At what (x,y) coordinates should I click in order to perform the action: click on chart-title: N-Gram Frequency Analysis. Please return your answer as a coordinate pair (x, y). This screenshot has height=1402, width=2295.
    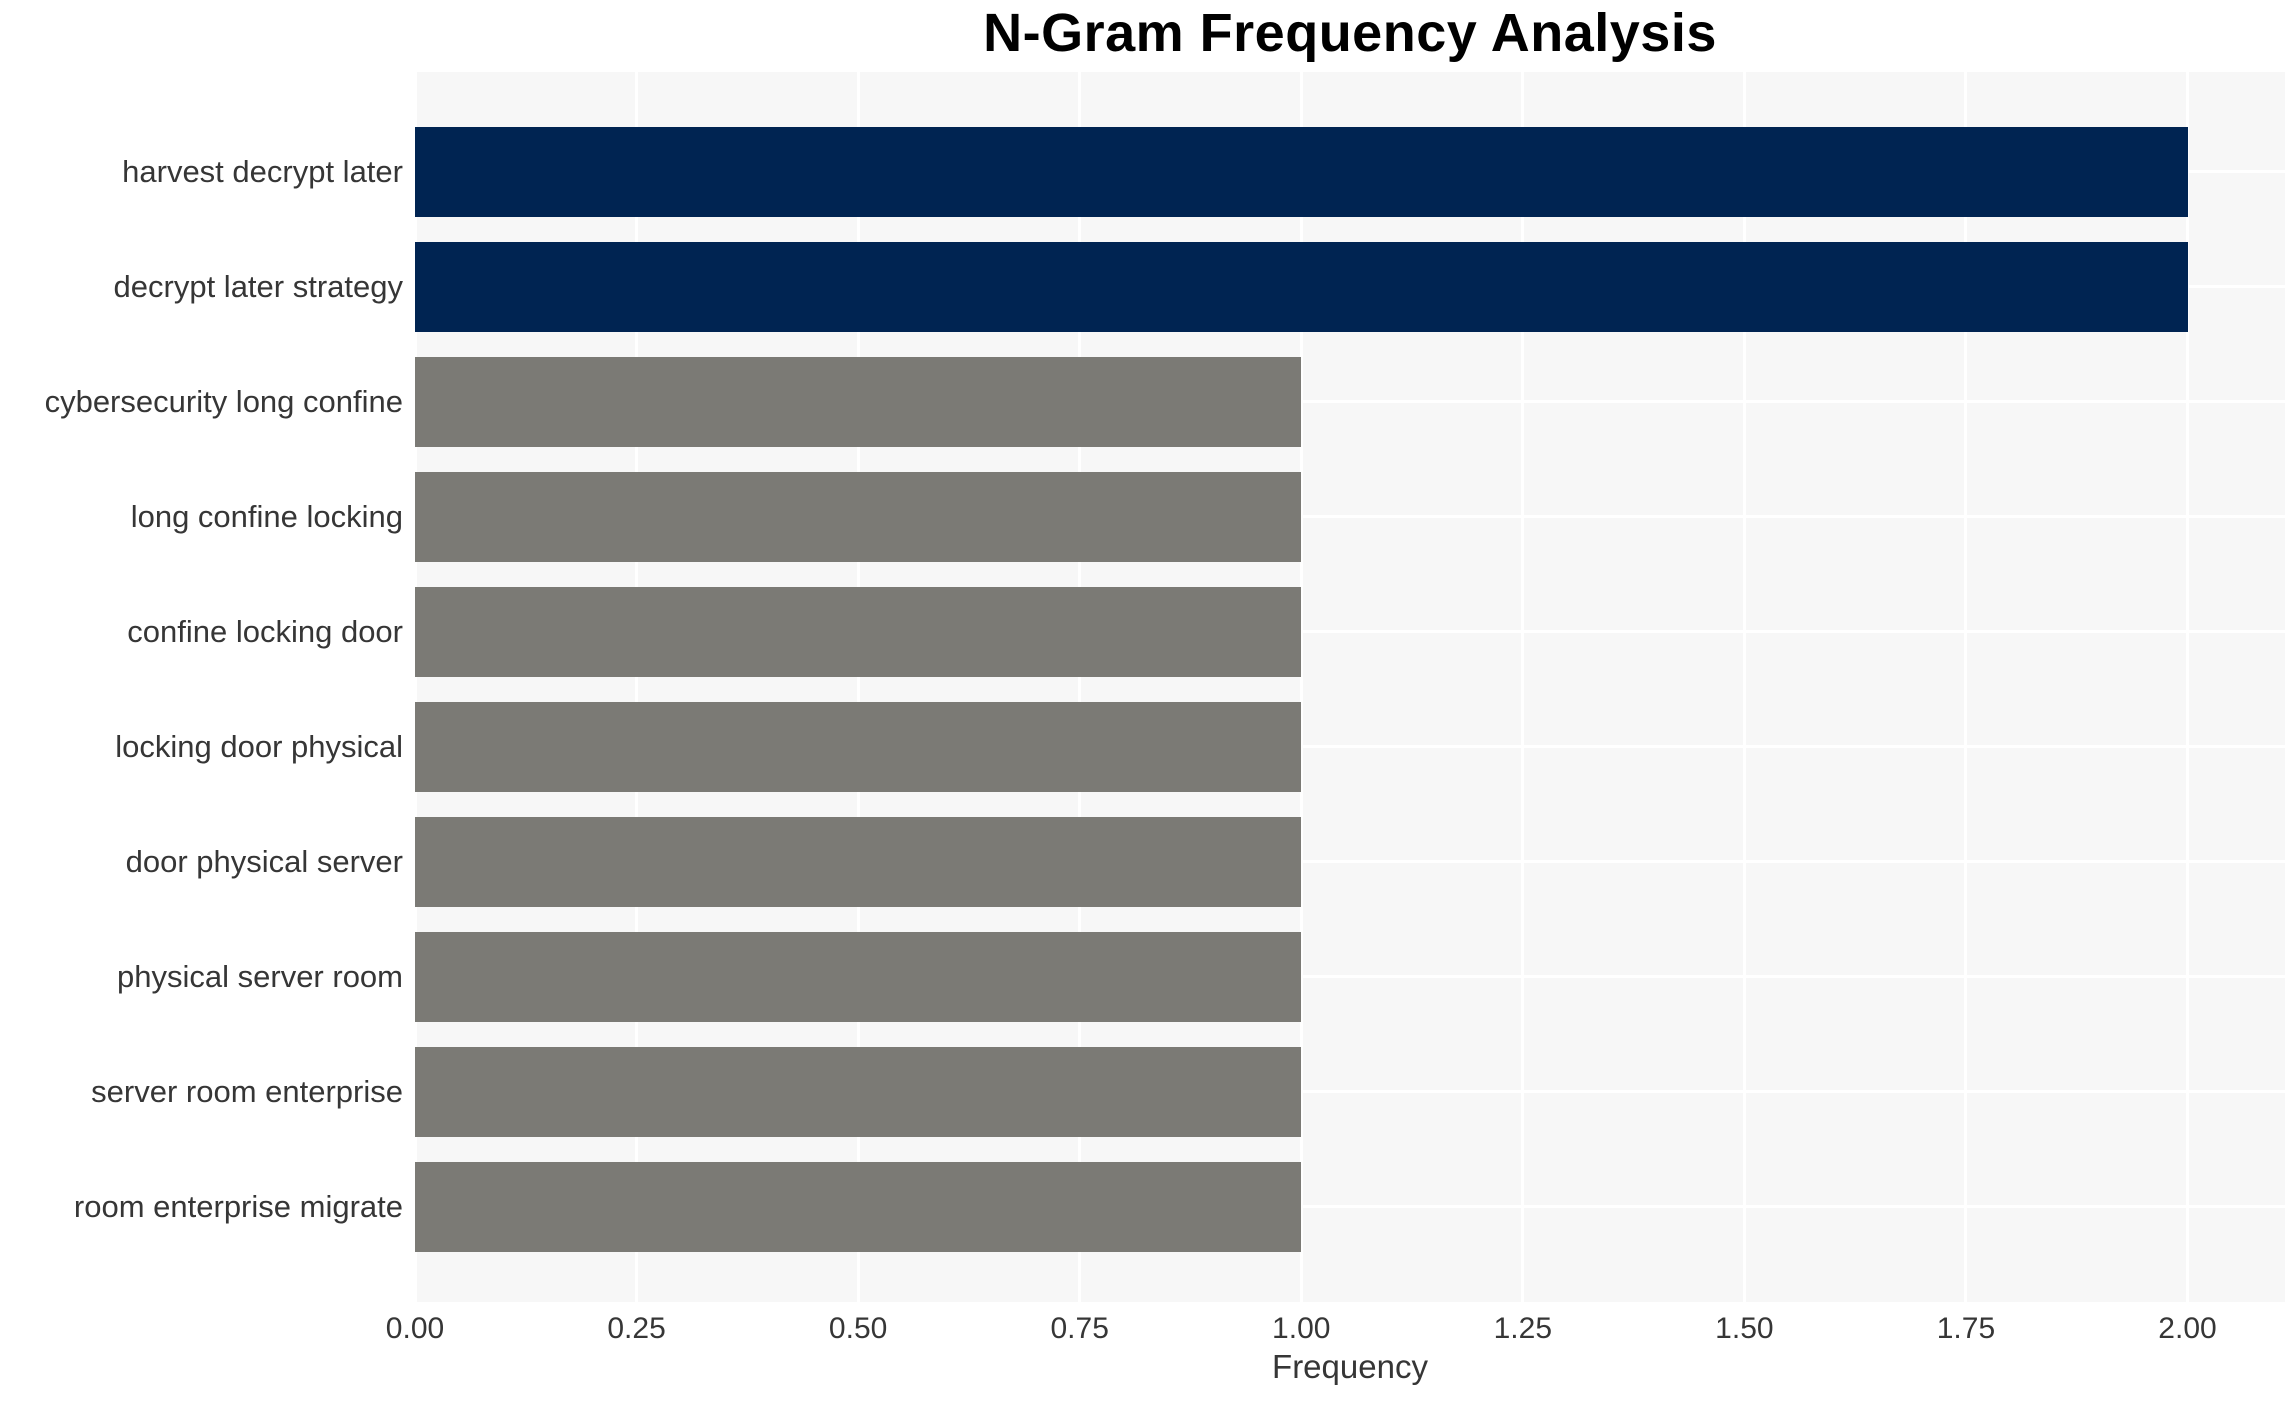
    Looking at the image, I should click on (1350, 33).